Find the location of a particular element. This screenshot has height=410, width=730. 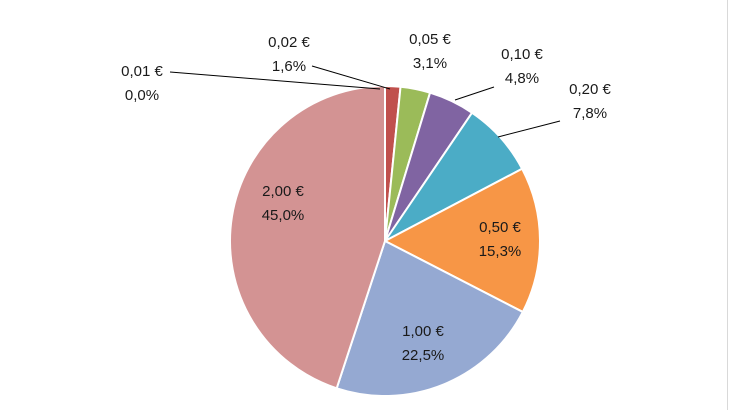

data-label-percent-3: 3,1% is located at coordinates (430, 63).